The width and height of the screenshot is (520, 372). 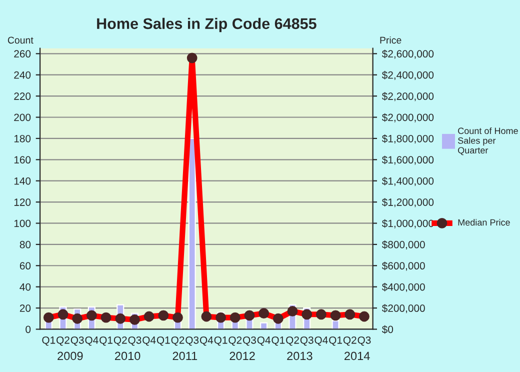 I want to click on y-tick-label: 180, so click(x=22, y=138).